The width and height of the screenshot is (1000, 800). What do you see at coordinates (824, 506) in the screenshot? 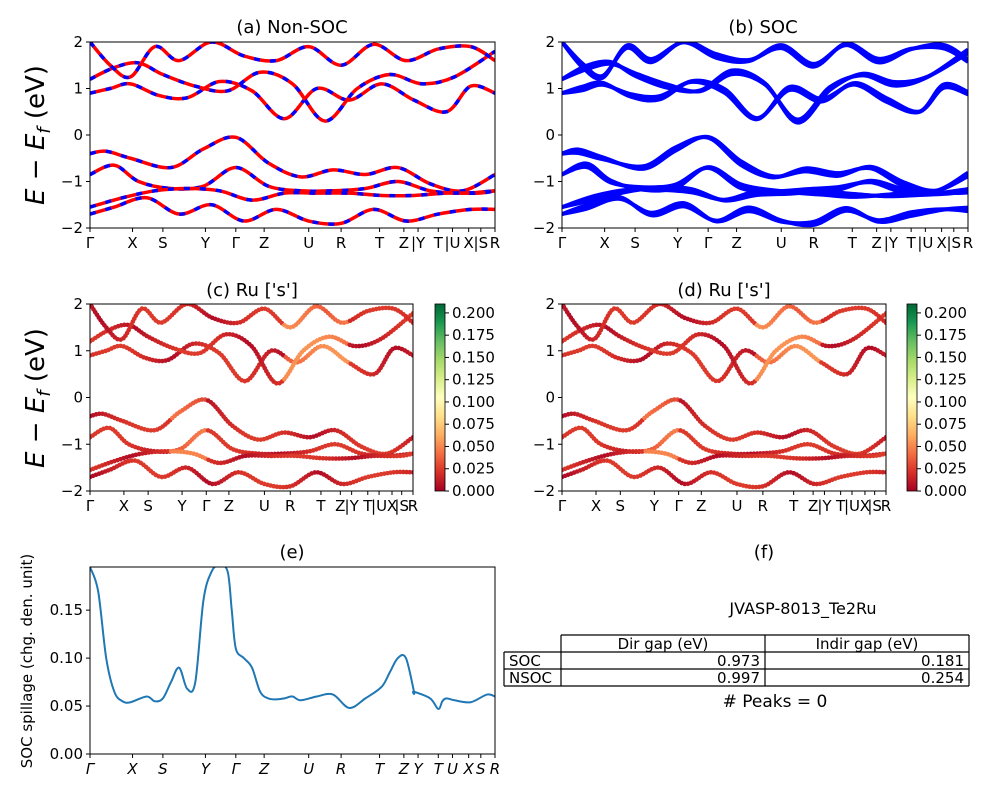
I see `panel-d-xtick-label: |Y` at bounding box center [824, 506].